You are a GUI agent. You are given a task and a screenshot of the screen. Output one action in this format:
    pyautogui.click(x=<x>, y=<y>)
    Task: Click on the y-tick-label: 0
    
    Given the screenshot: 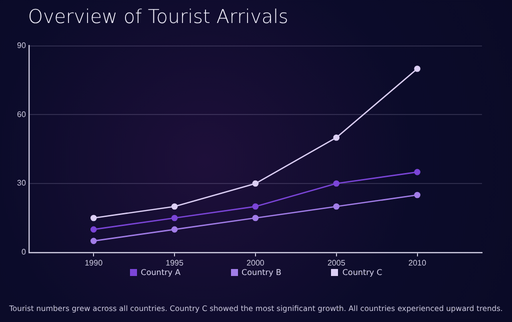 What is the action you would take?
    pyautogui.click(x=23, y=252)
    